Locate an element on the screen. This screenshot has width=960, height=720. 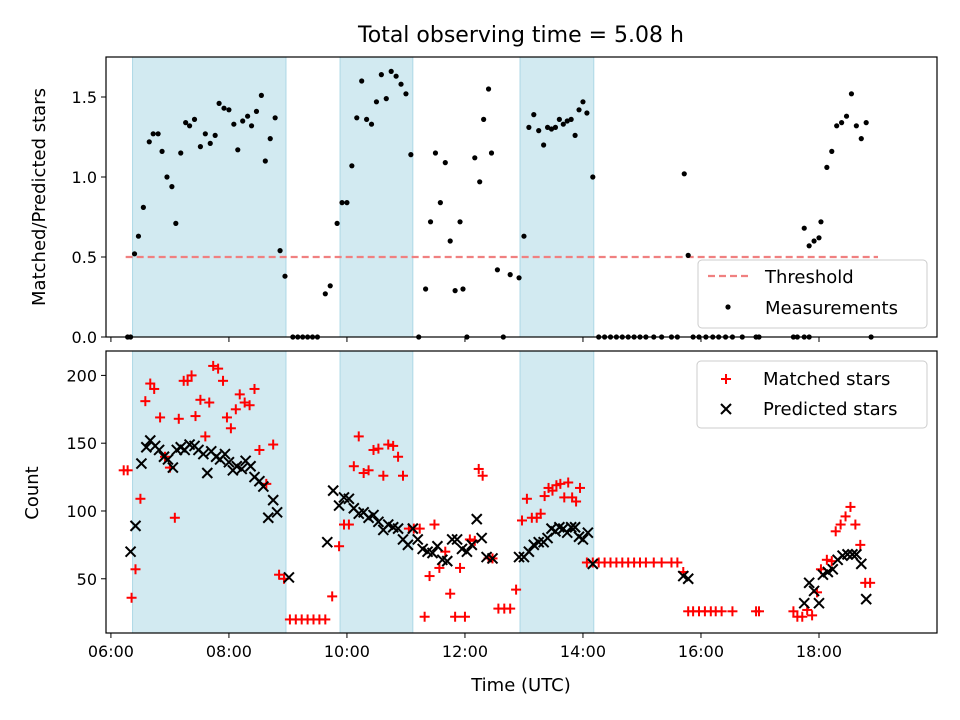
bottom-y-axis-label: Count is located at coordinates (32, 492).